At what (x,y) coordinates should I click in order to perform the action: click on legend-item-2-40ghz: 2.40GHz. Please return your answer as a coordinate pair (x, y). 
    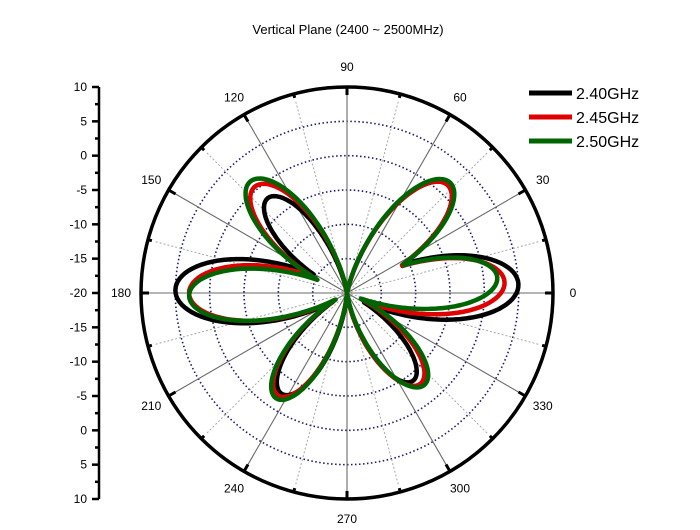
    Looking at the image, I should click on (584, 94).